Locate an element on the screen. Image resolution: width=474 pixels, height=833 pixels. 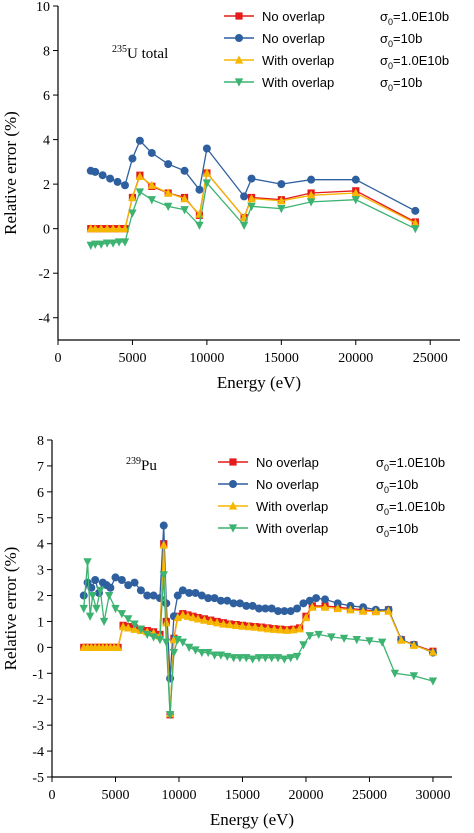
y-tick-label: 0 is located at coordinates (40, 648).